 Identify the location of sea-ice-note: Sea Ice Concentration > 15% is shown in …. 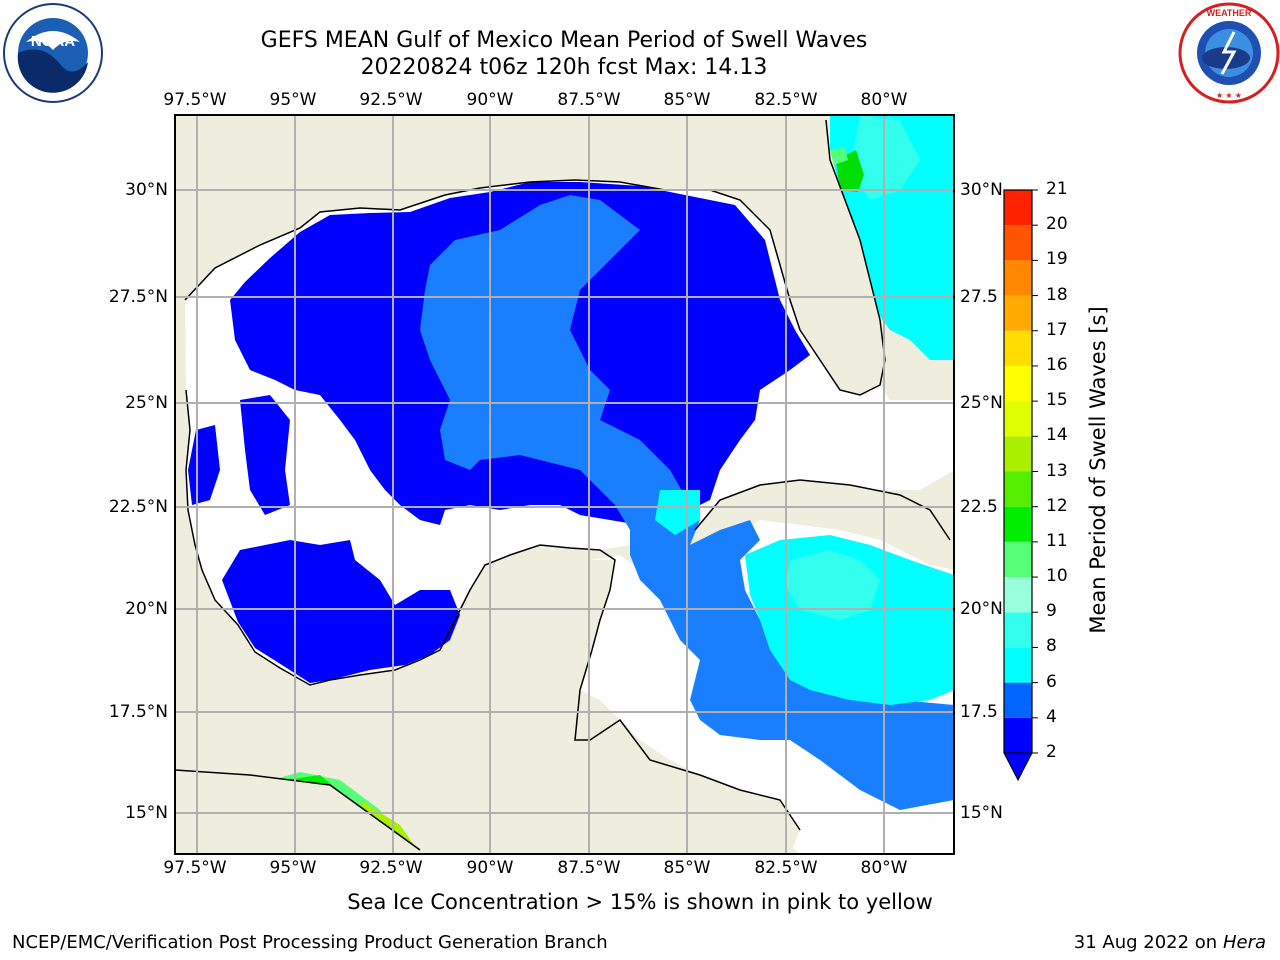
(640, 902).